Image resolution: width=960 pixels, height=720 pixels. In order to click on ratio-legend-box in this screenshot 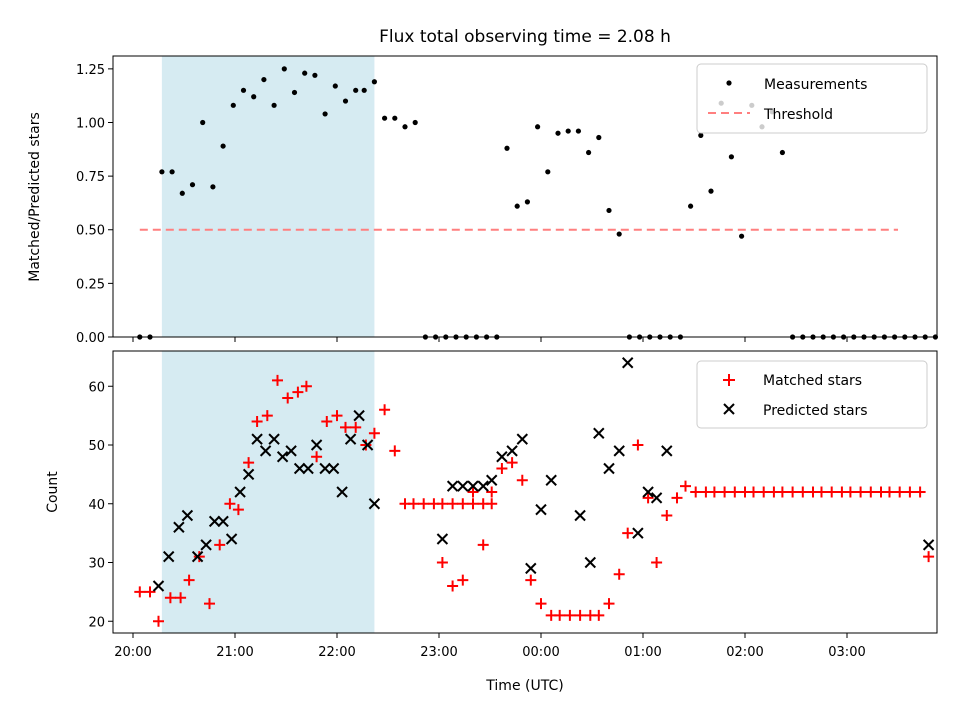, I will do `click(812, 98)`.